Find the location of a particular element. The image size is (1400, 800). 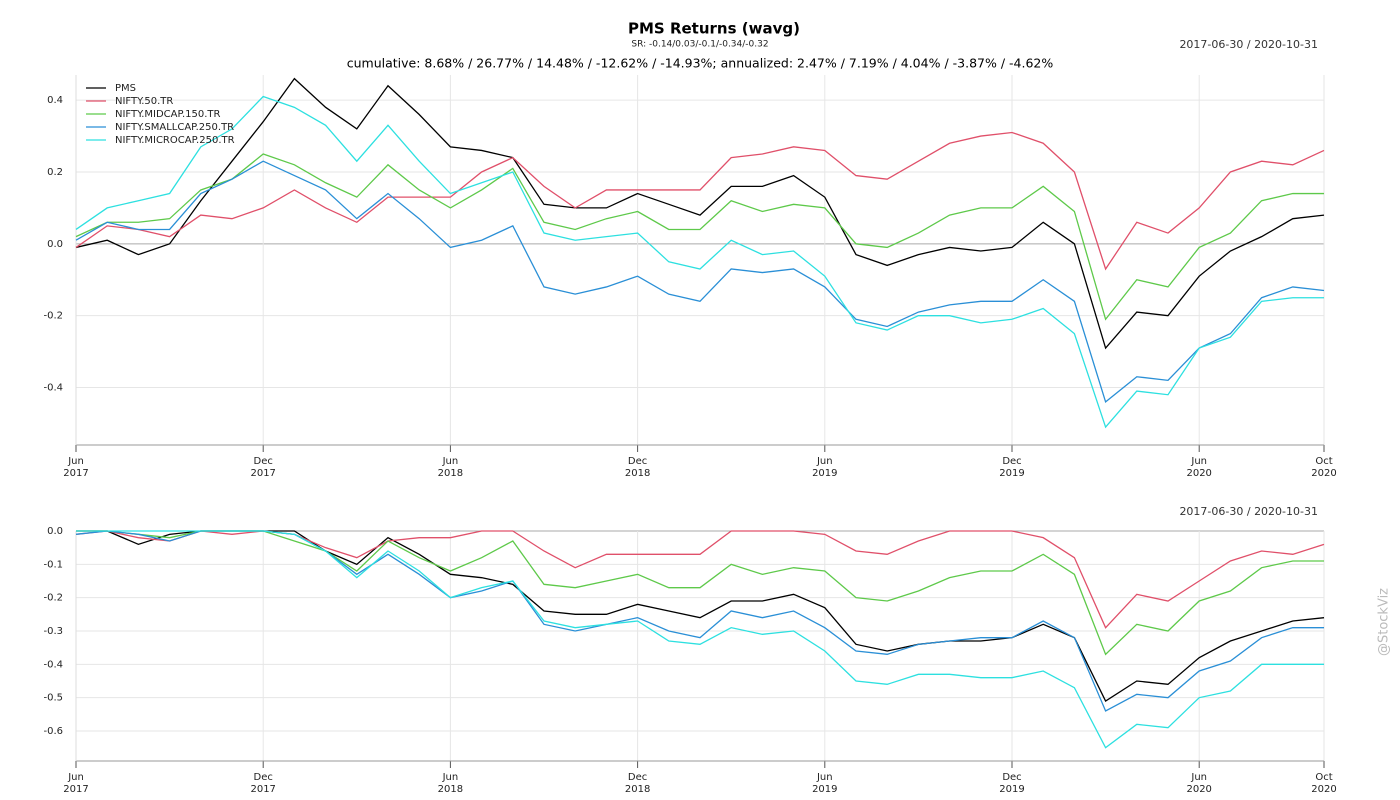

watermark: @StockViz is located at coordinates (1384, 622).